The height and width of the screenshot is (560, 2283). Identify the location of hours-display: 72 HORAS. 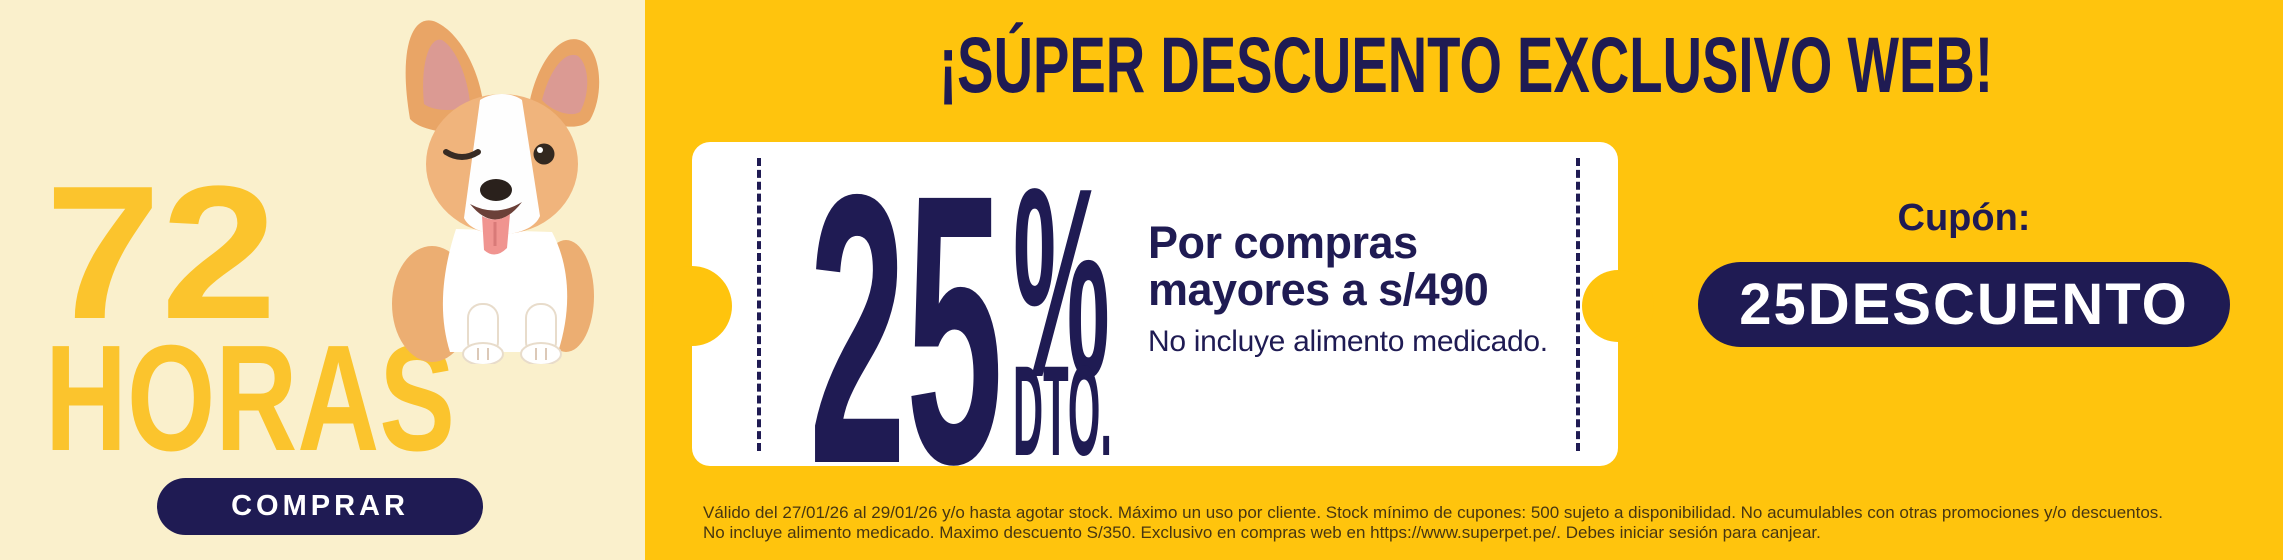
(250, 310).